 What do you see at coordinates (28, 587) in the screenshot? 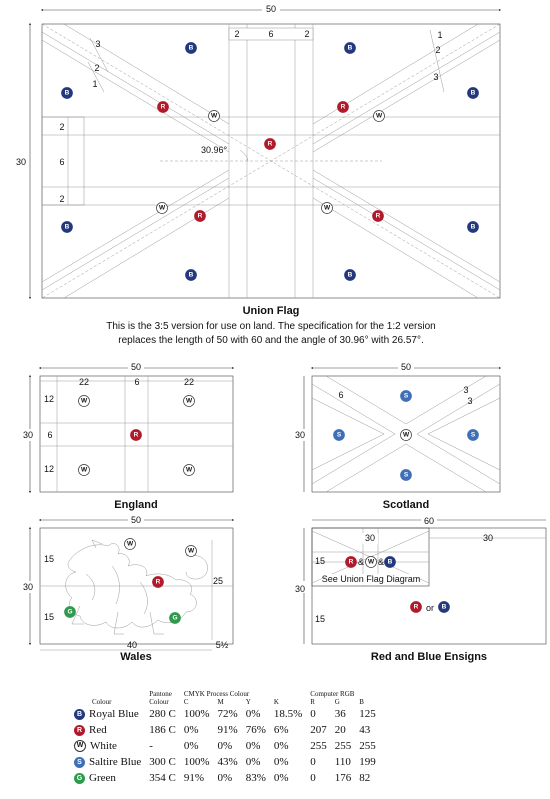
I see `wales-height-label: 30` at bounding box center [28, 587].